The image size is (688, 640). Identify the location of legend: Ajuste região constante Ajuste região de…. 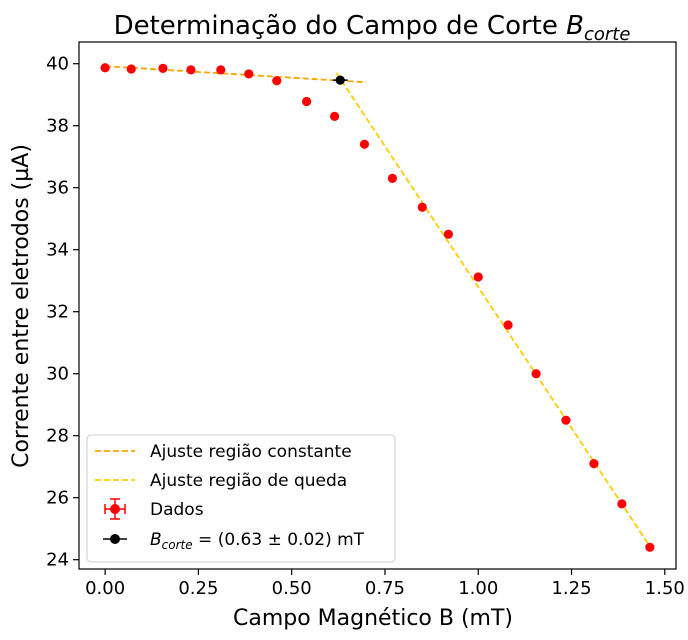
(241, 498).